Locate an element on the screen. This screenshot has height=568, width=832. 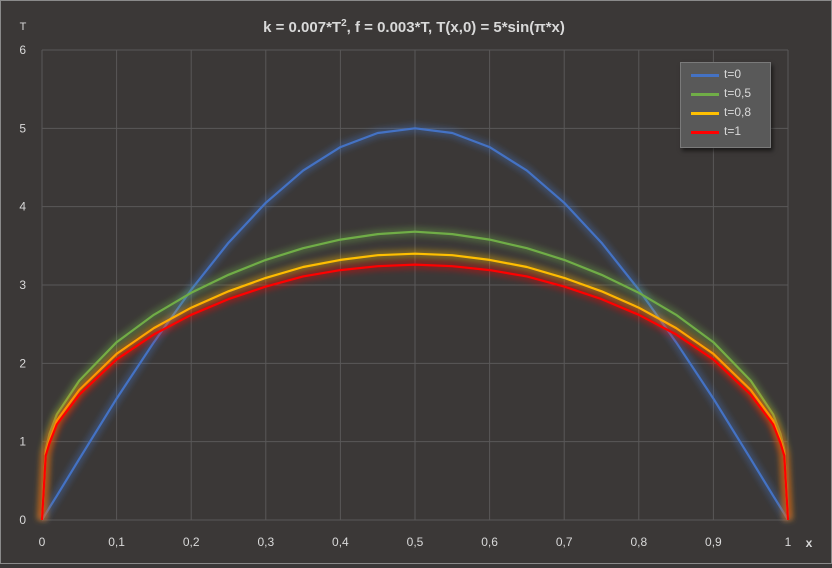
legend-item-t05: t=0,5 is located at coordinates (731, 94).